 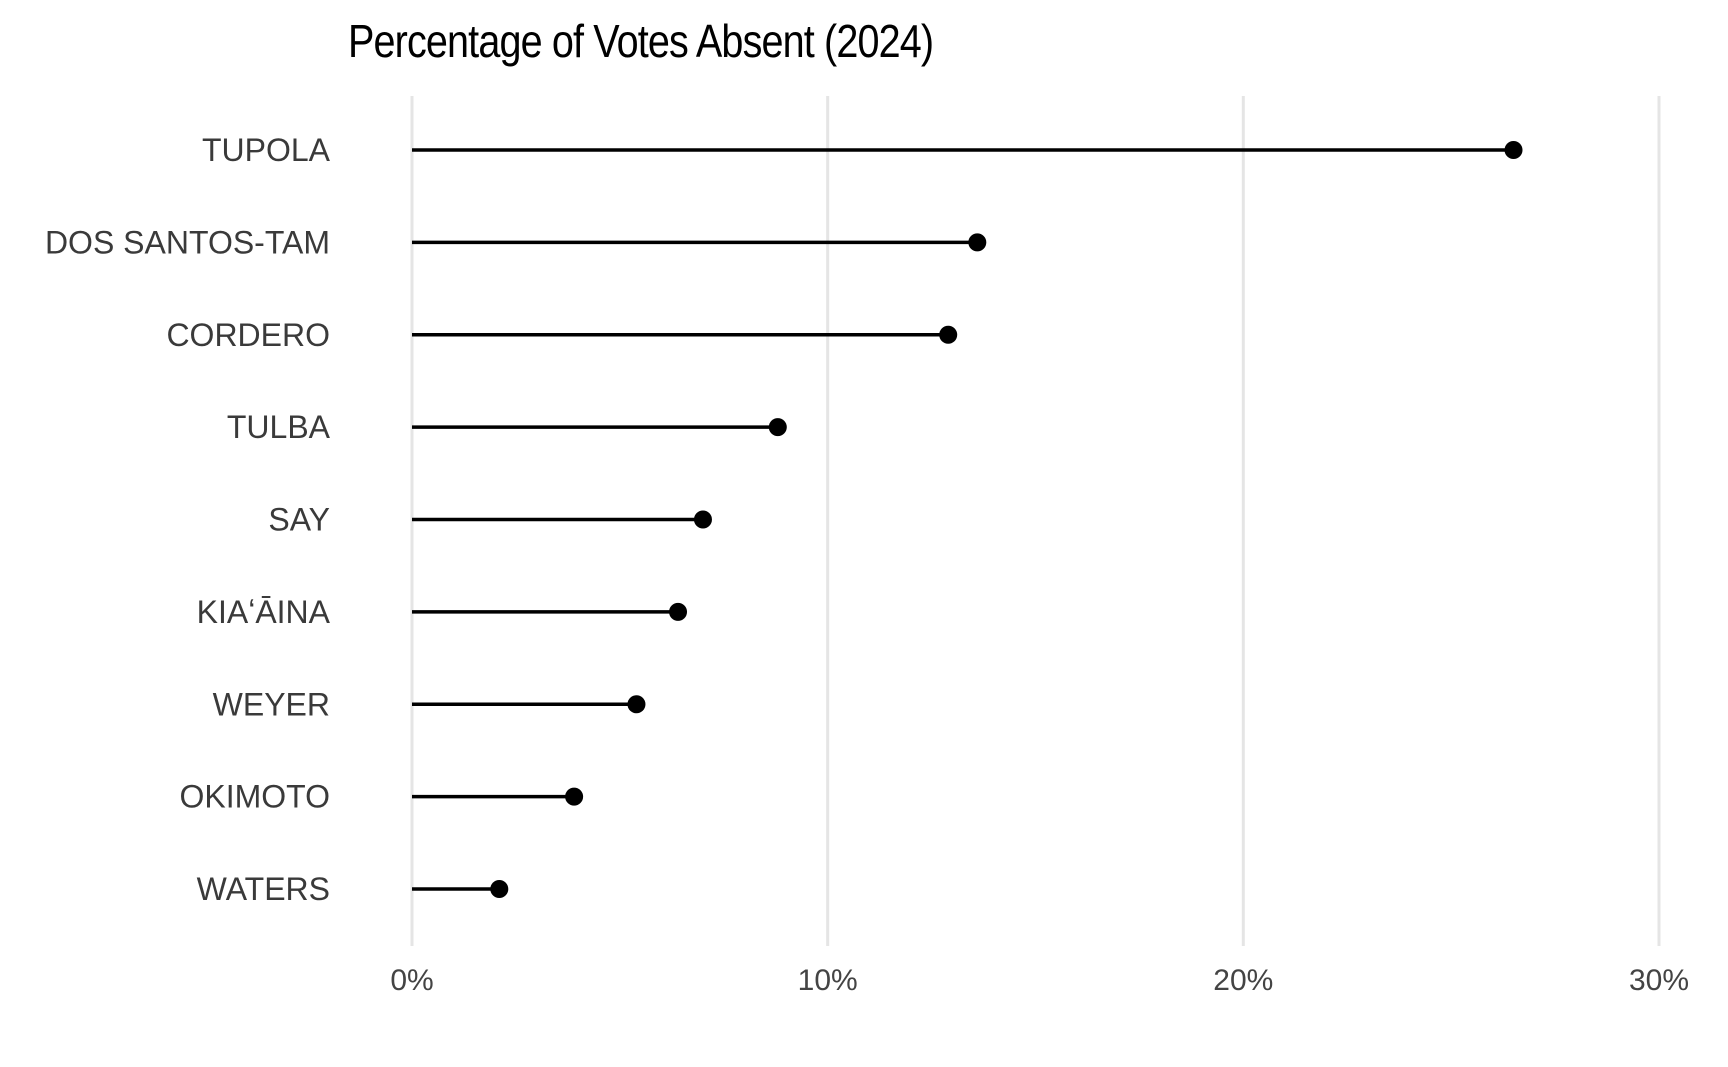 What do you see at coordinates (264, 612) in the screenshot?
I see `category-label: KIAʻĀINA` at bounding box center [264, 612].